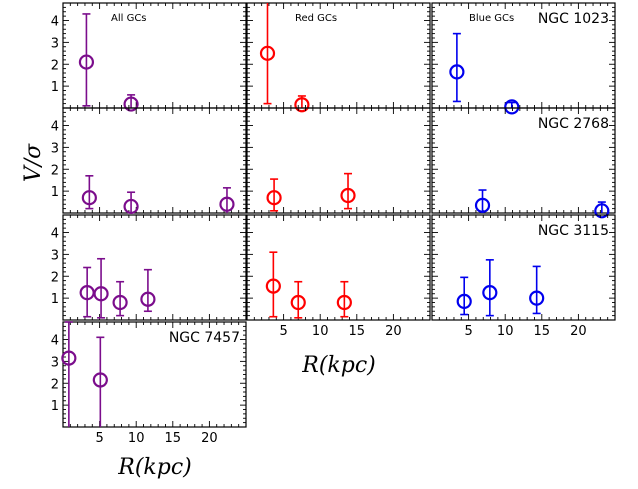 The height and width of the screenshot is (489, 638). What do you see at coordinates (149, 267) in the screenshot?
I see `panel-ngc3115-all: 1 2 3 4` at bounding box center [149, 267].